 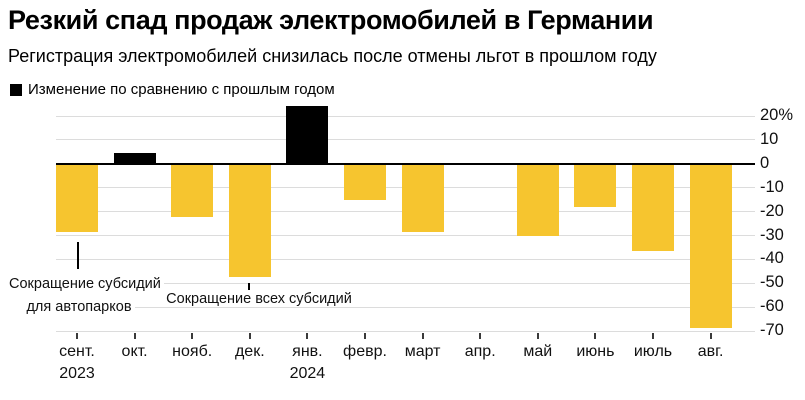 What do you see at coordinates (192, 351) in the screenshot?
I see `x-tick-label: нояб.` at bounding box center [192, 351].